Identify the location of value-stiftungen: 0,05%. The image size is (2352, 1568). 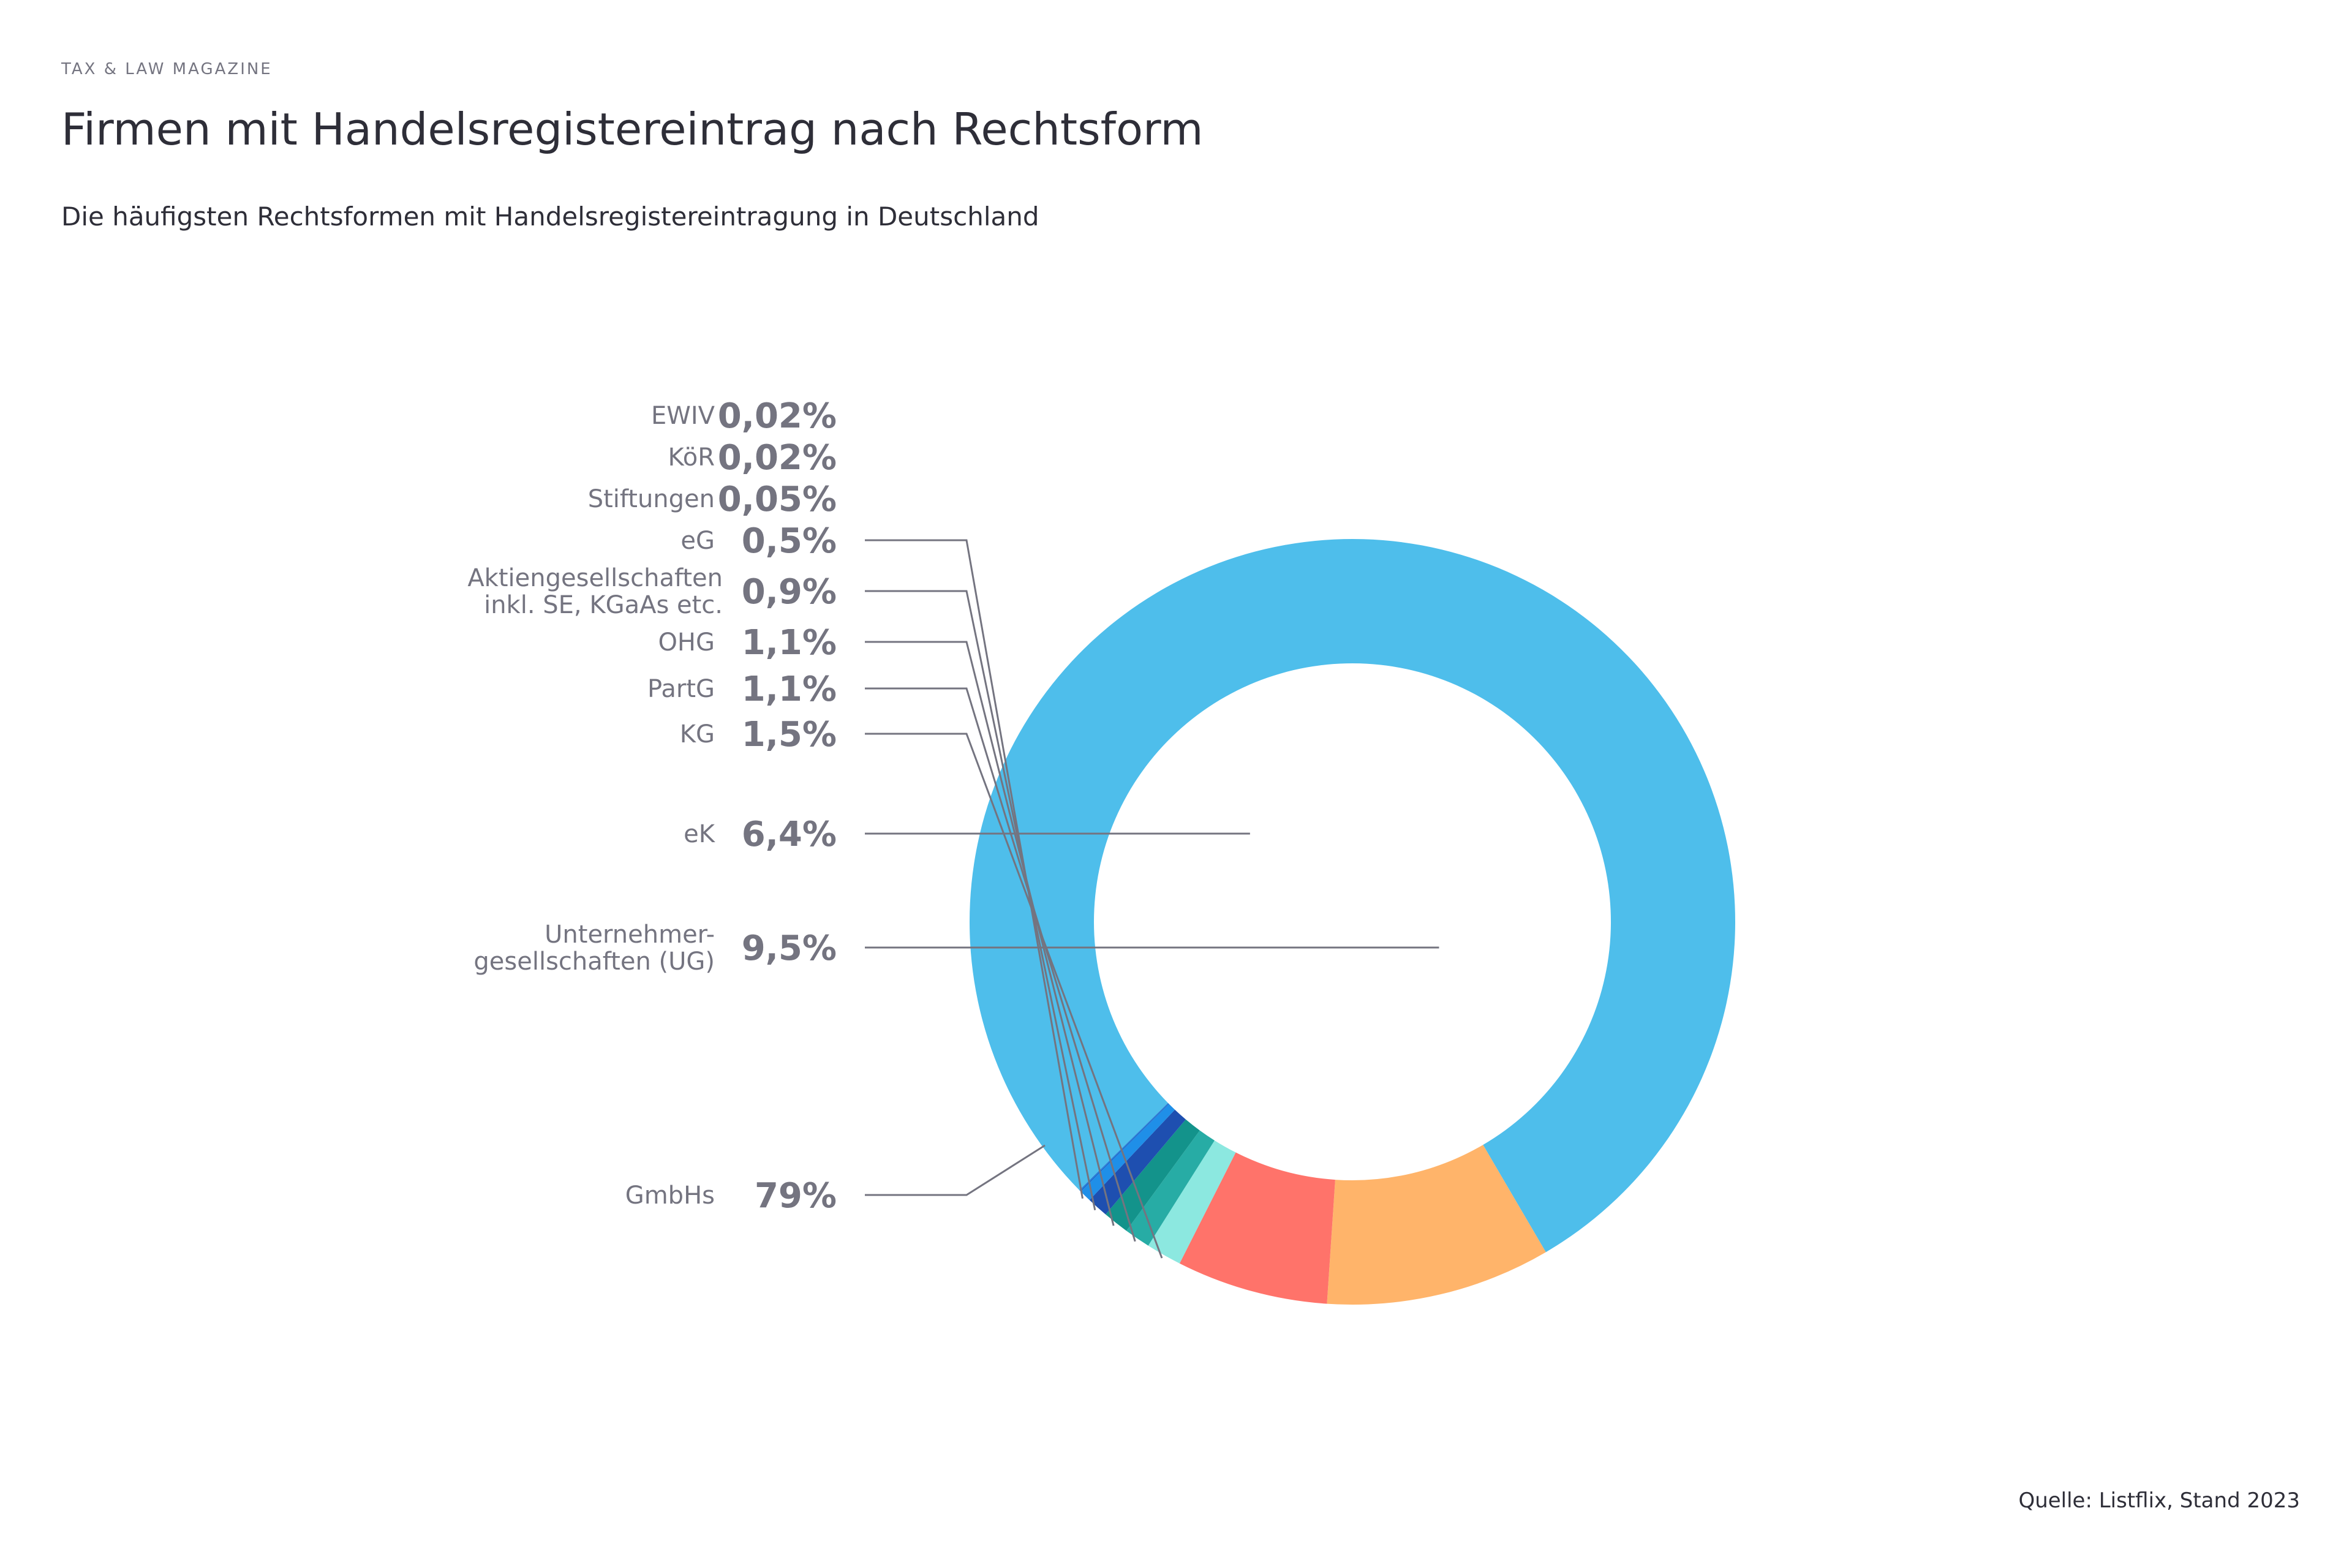
(778, 500).